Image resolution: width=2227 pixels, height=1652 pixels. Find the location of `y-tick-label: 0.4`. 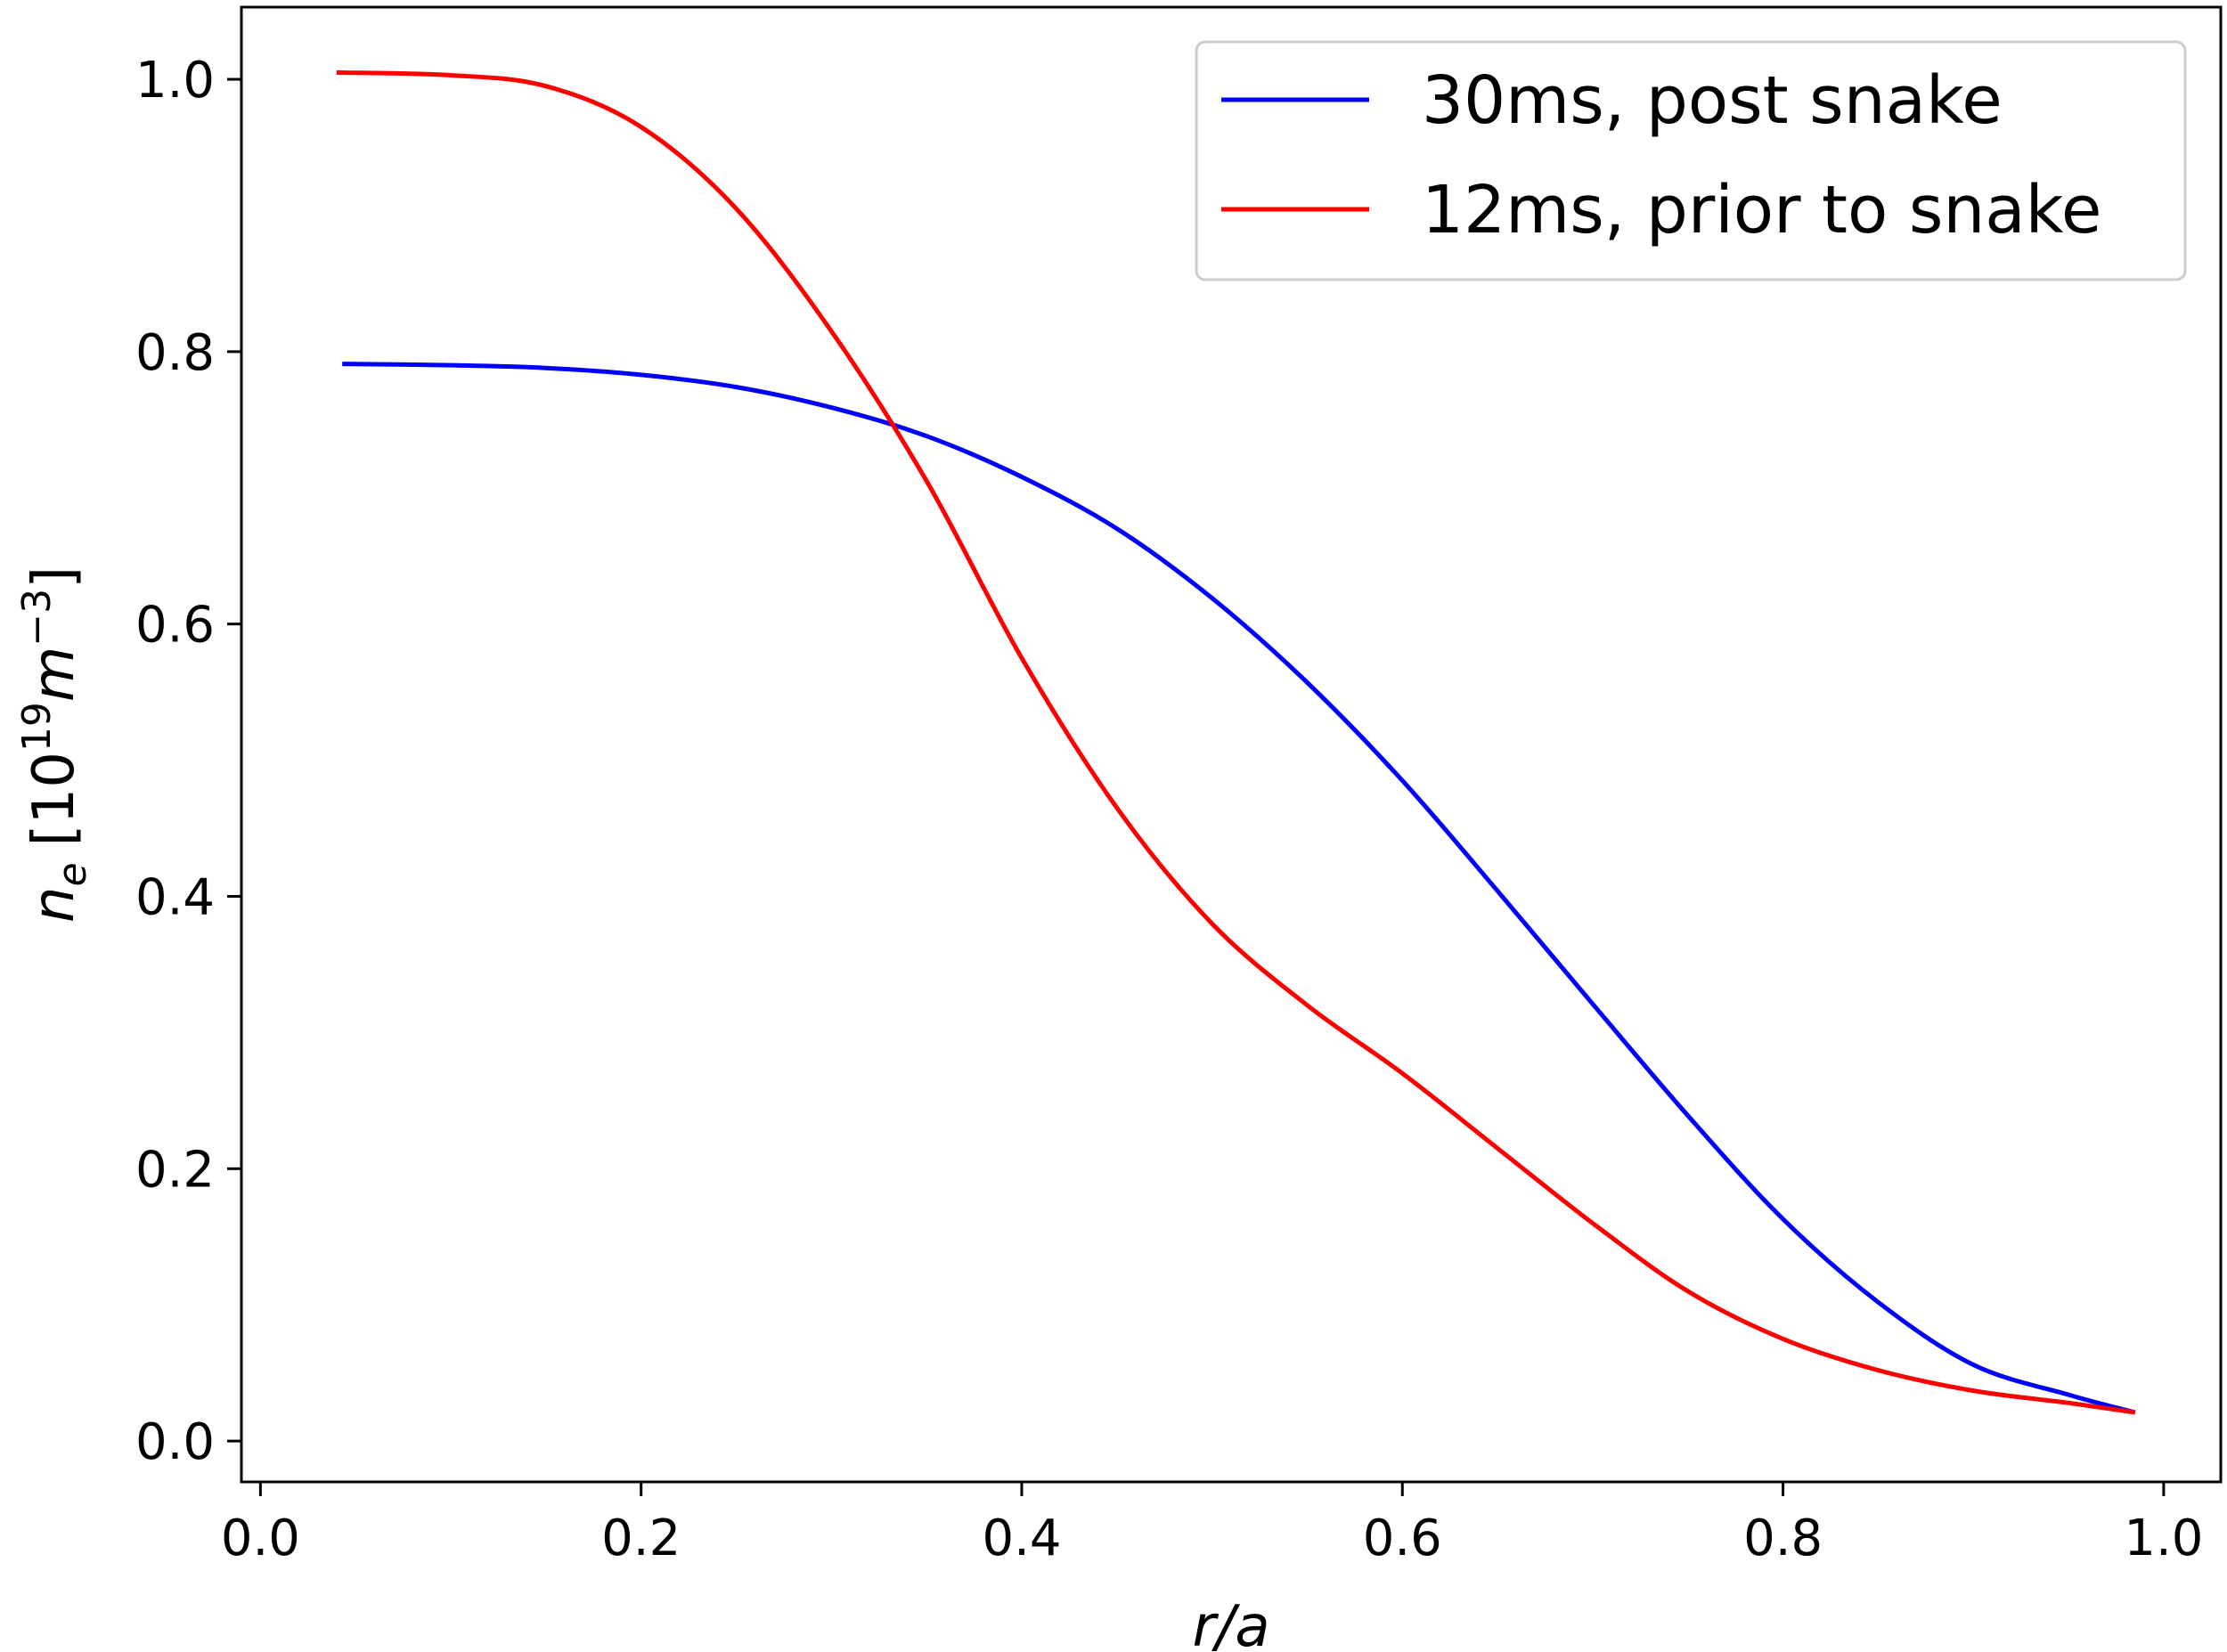

y-tick-label: 0.4 is located at coordinates (175, 897).